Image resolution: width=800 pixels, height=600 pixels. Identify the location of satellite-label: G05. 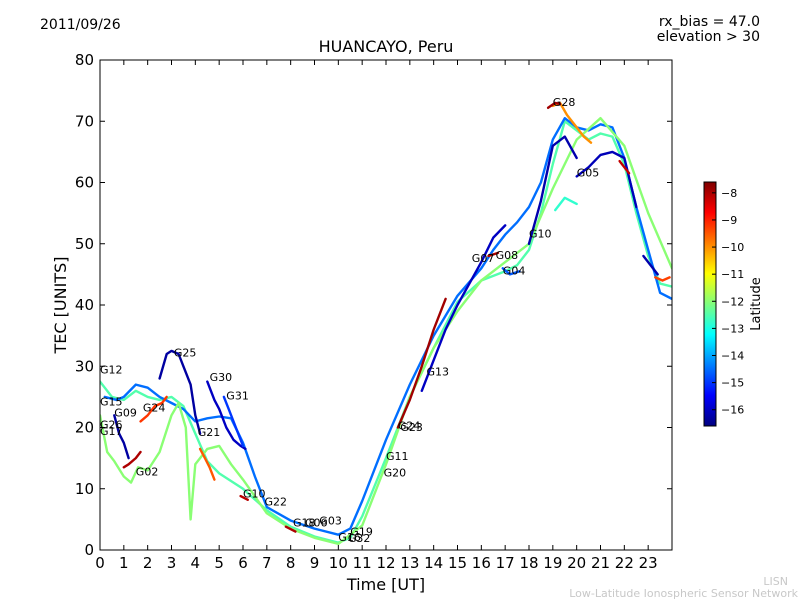
(588, 172).